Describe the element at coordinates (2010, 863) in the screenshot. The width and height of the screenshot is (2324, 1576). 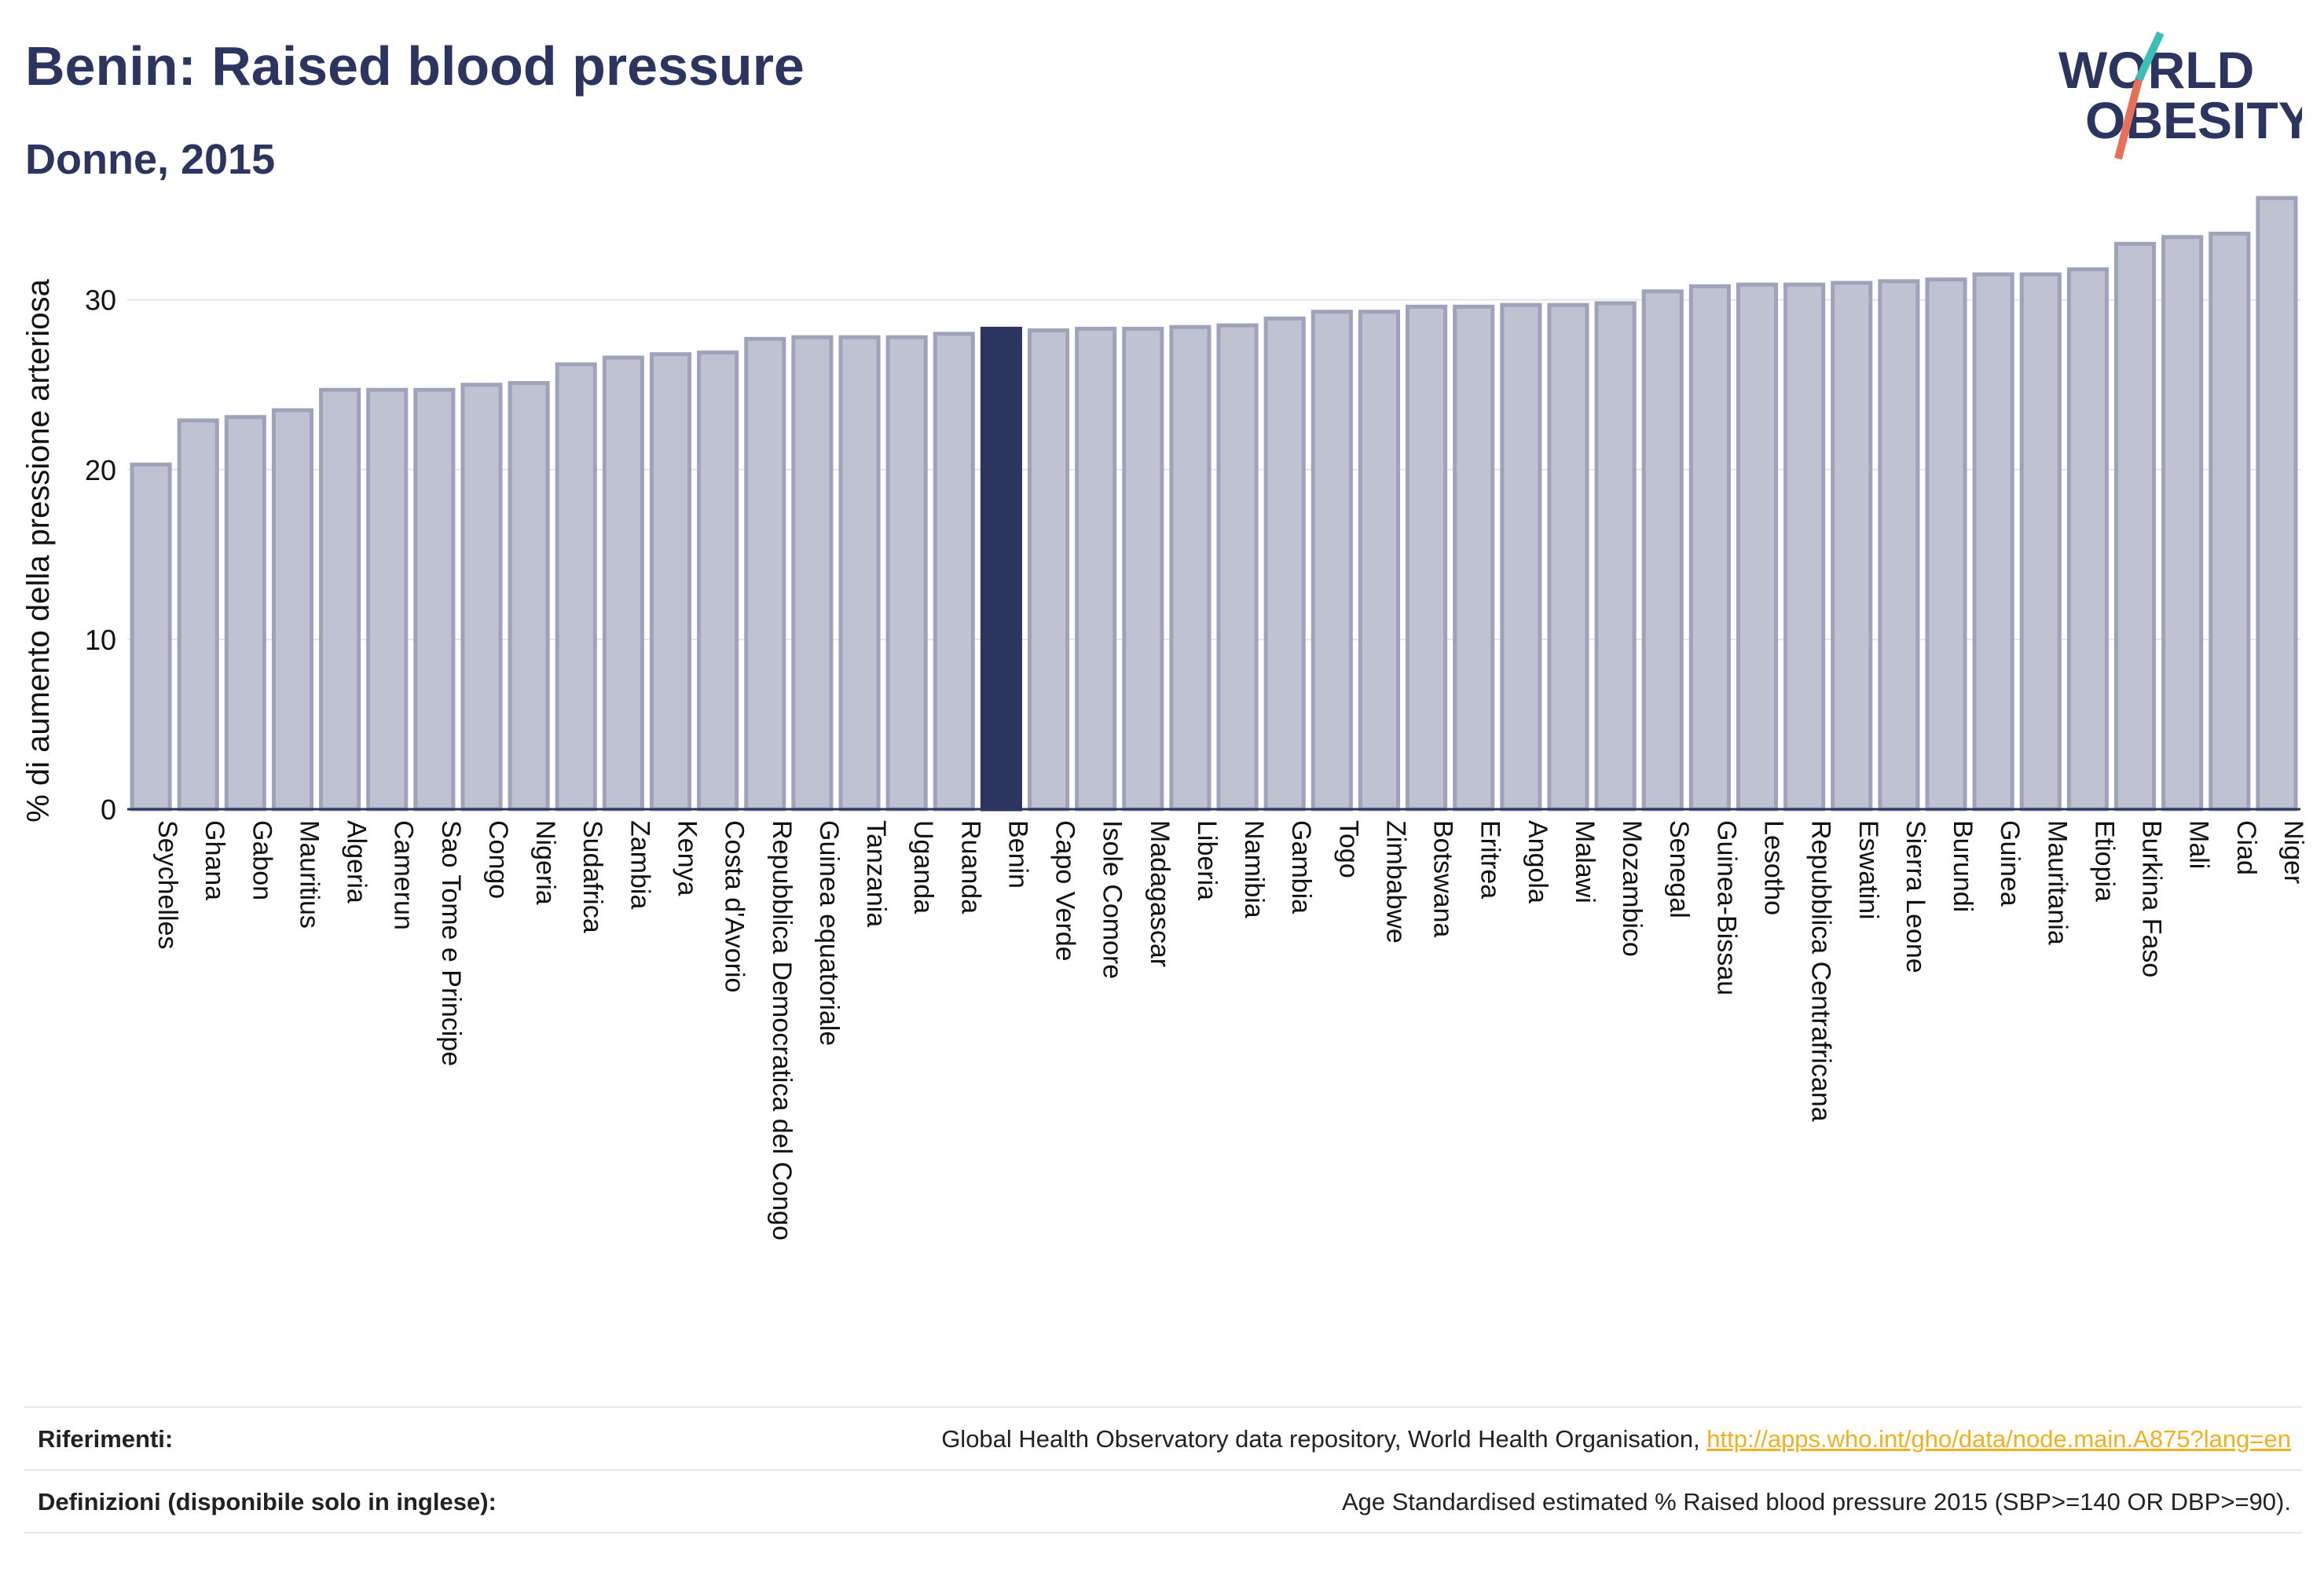
I see `x-tick-label: Guinea` at that location.